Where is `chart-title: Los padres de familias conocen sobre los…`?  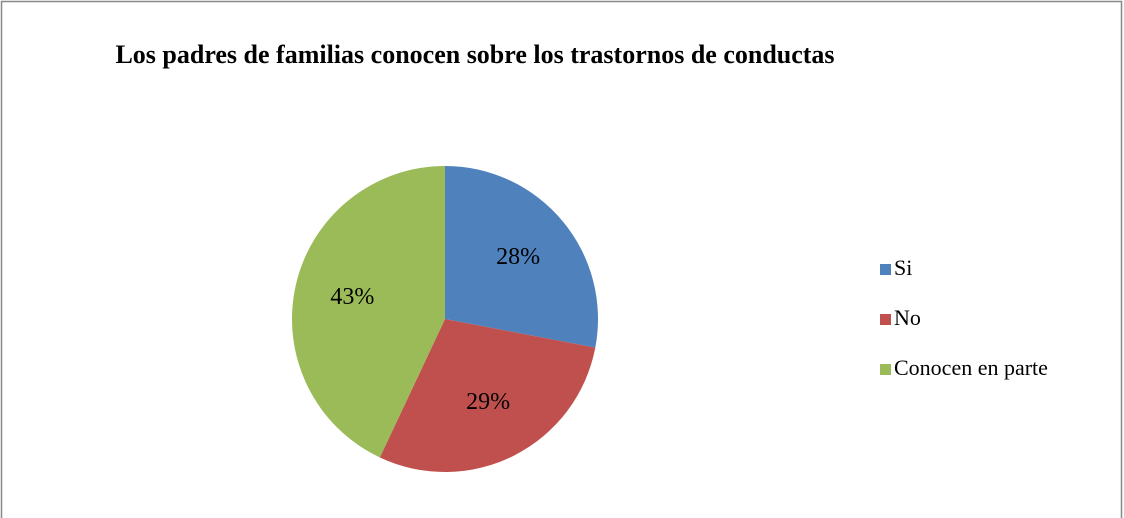 chart-title: Los padres de familias conocen sobre los… is located at coordinates (475, 54).